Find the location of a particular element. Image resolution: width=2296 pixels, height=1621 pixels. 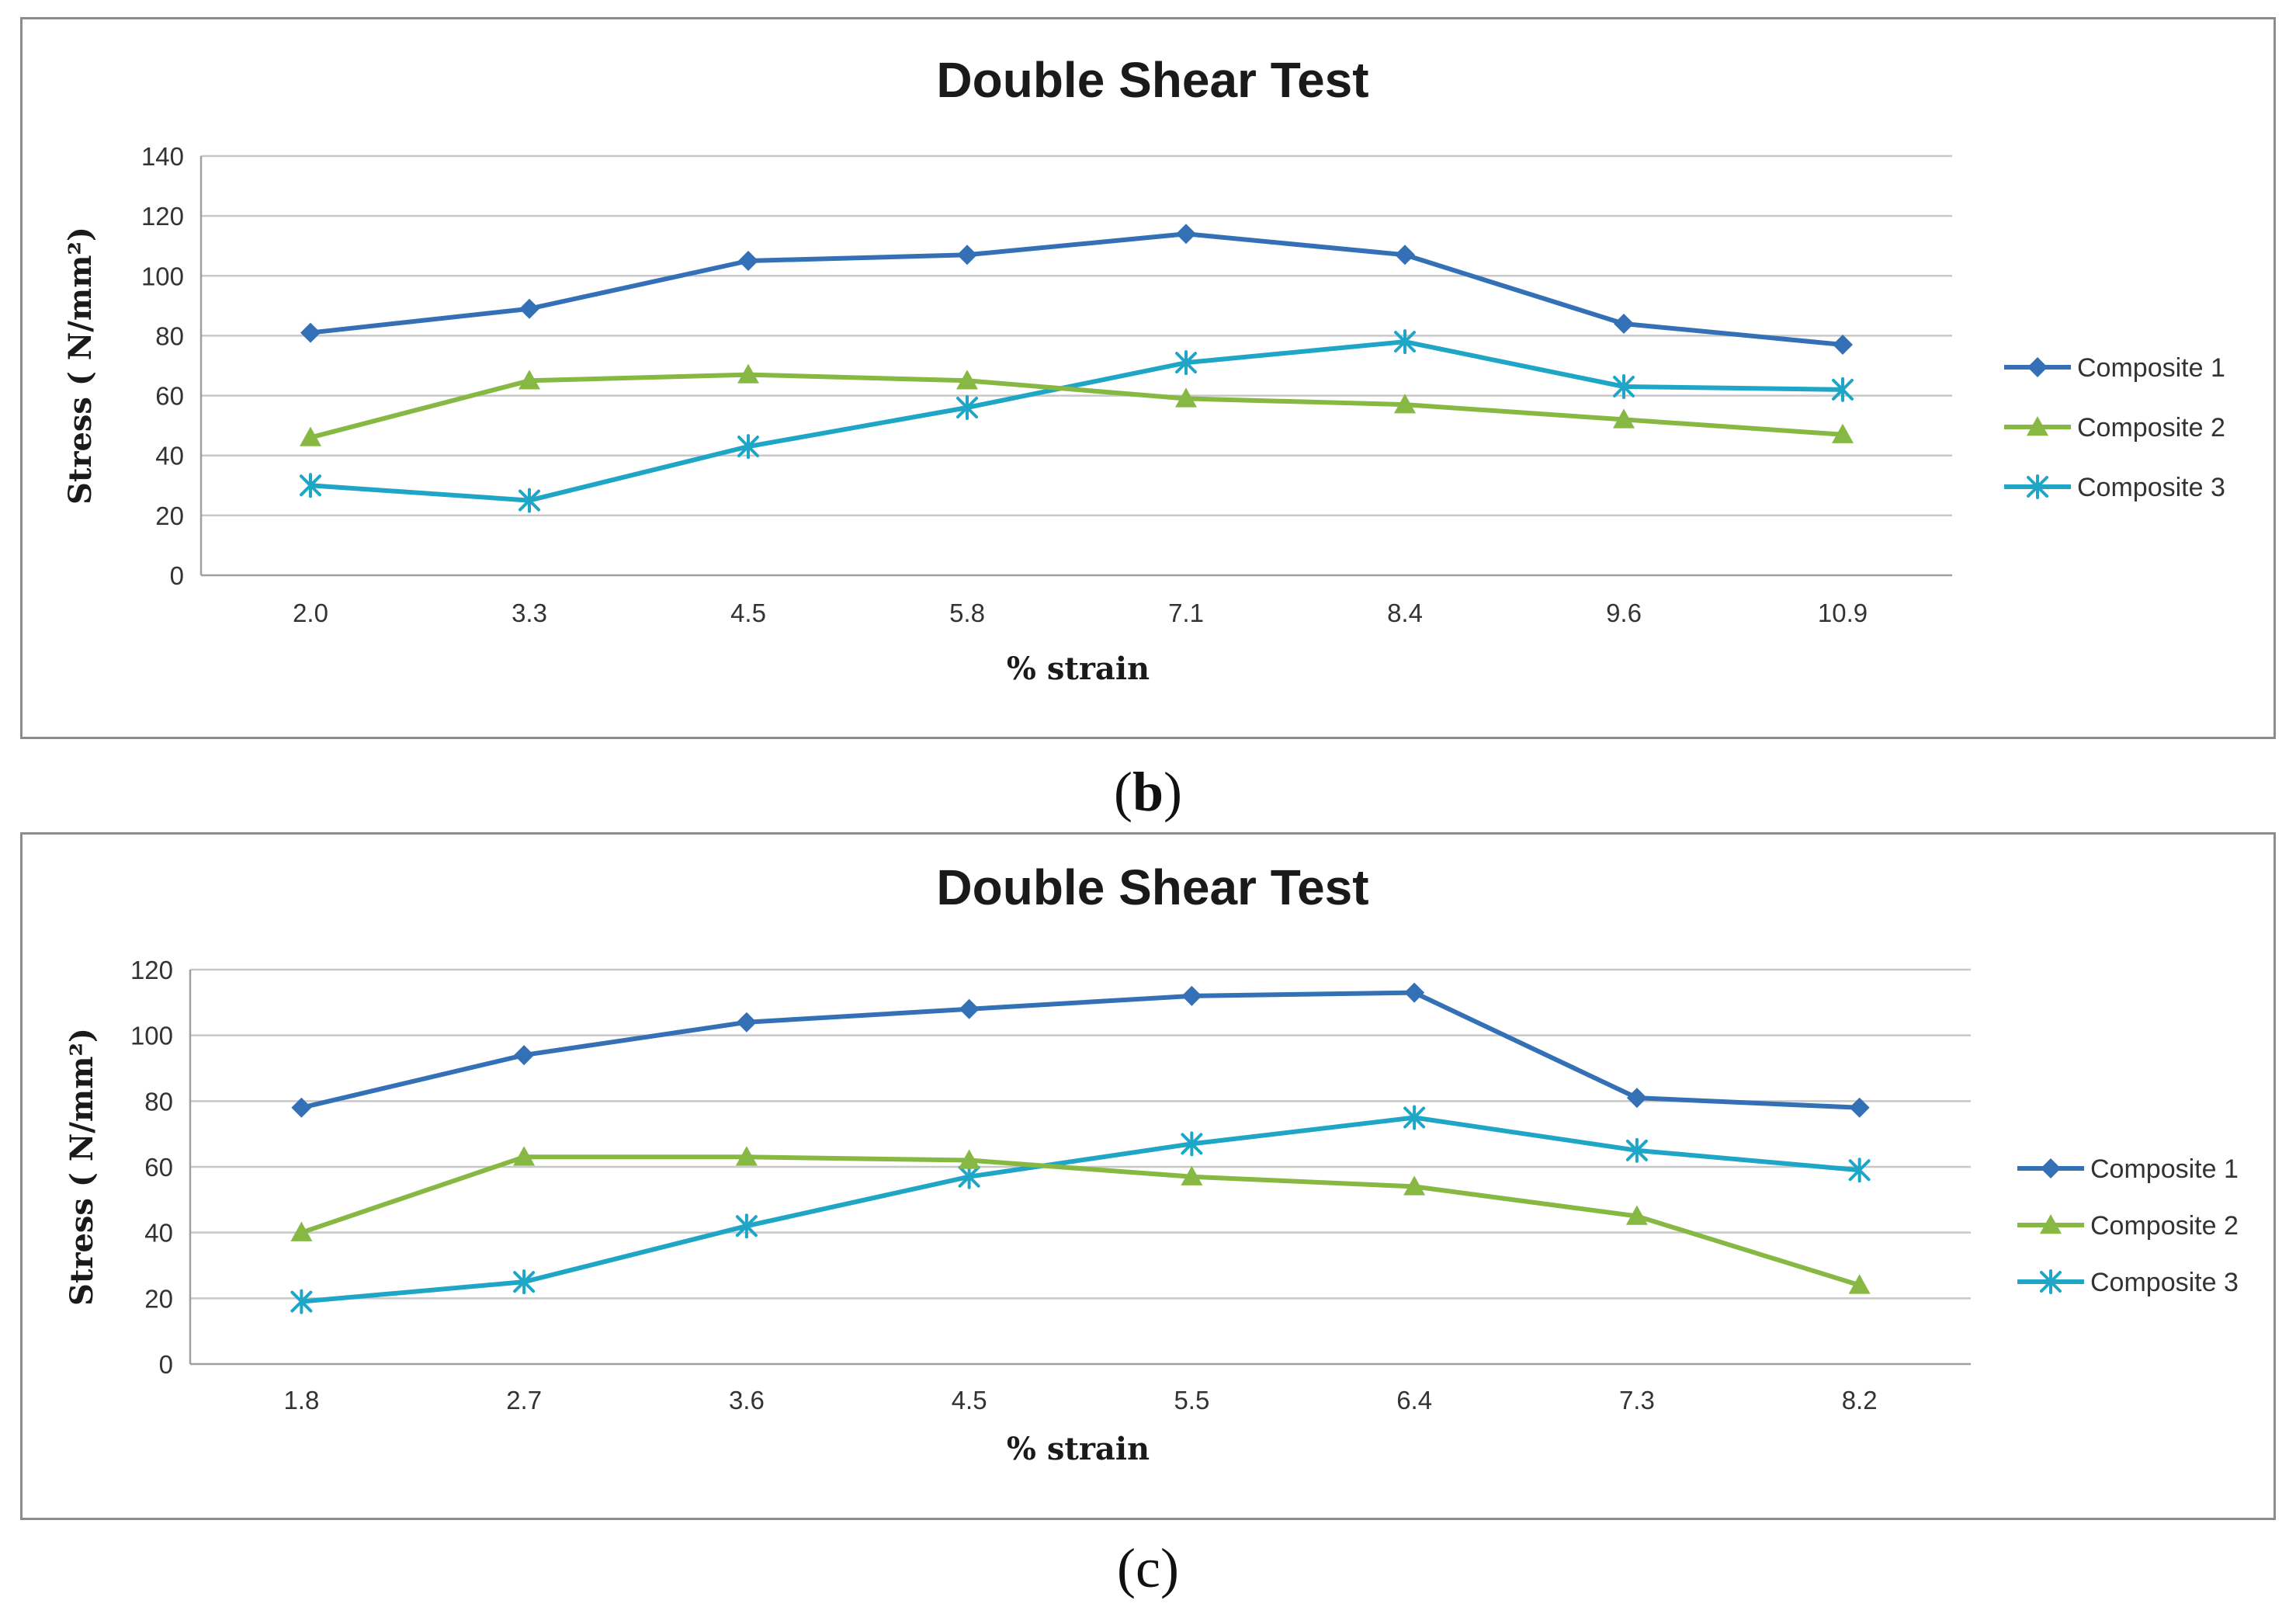

x-tick-label: 5.8 is located at coordinates (967, 613).